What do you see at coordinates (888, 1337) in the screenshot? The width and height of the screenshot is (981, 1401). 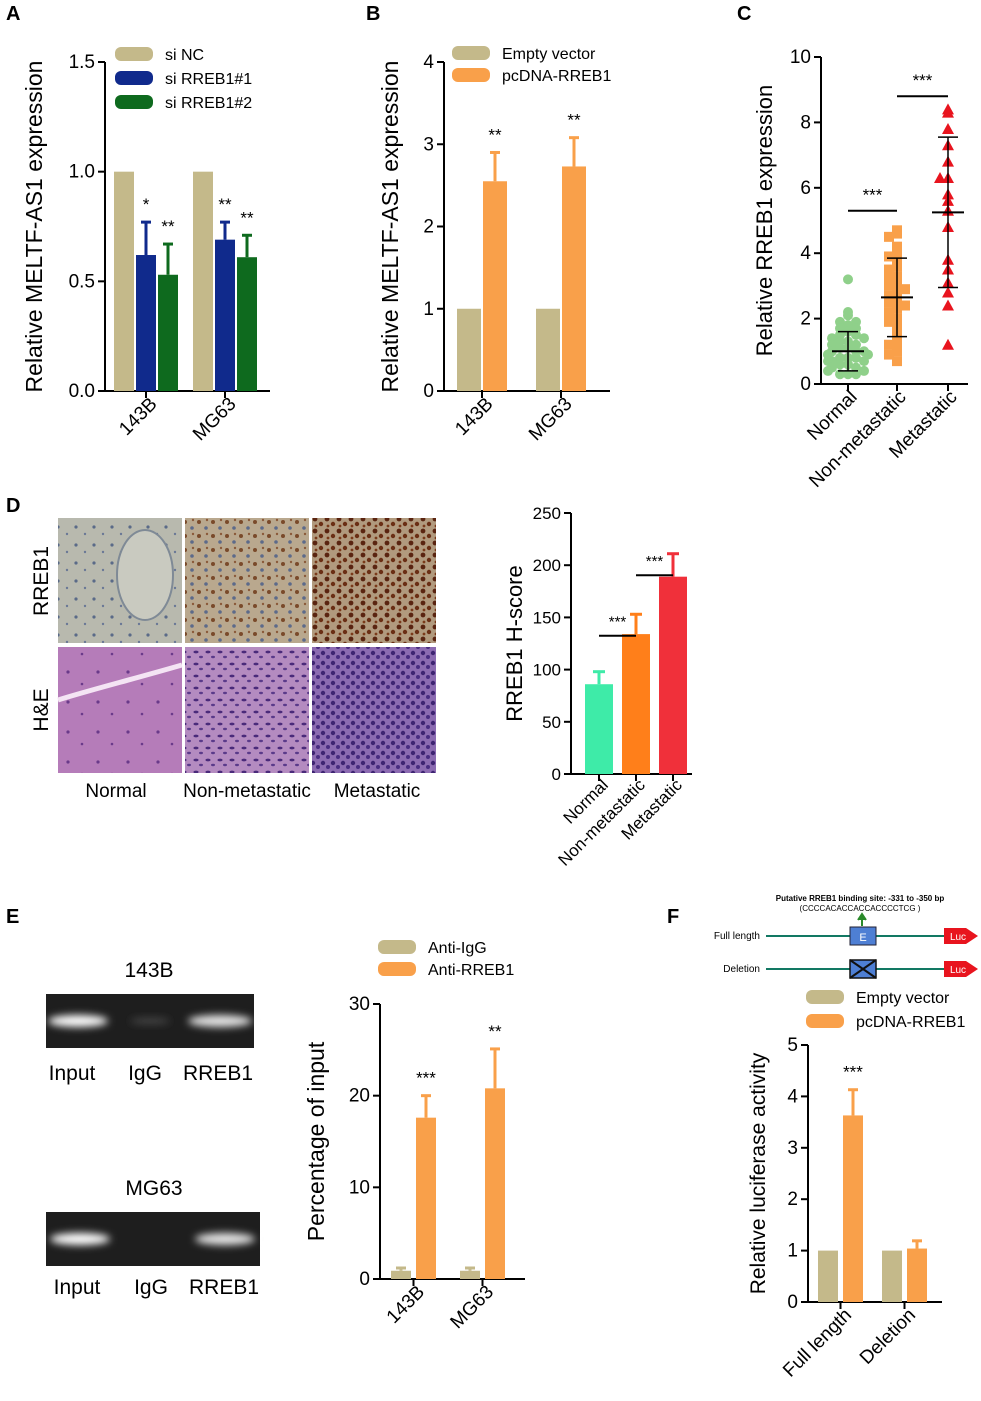 I see `x-tick-label: Deletion` at bounding box center [888, 1337].